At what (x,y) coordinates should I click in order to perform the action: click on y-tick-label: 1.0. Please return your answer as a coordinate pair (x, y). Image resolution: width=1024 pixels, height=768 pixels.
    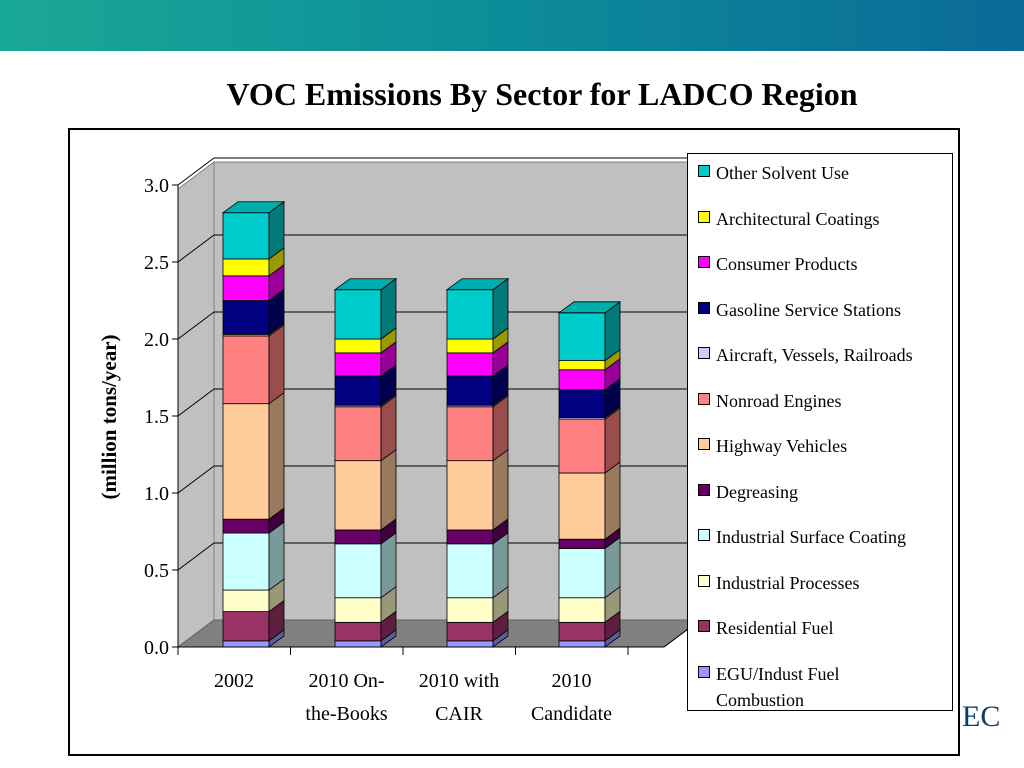
    Looking at the image, I should click on (156, 494).